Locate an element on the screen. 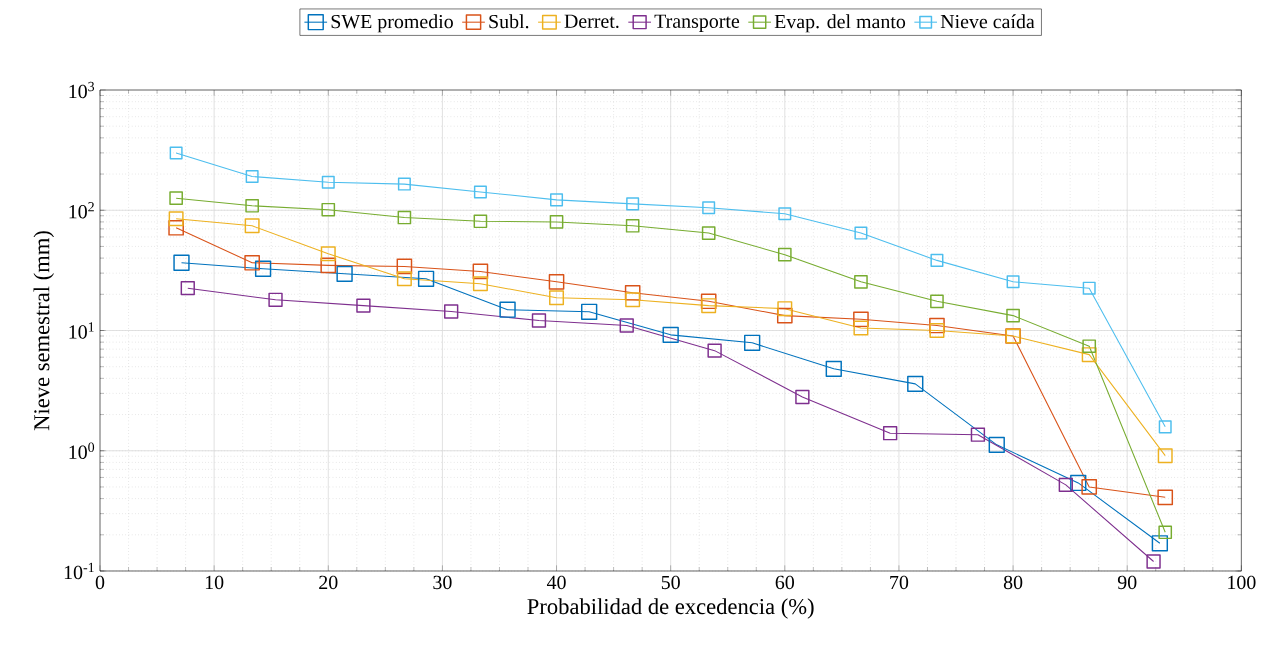  legend-label: Transporte is located at coordinates (697, 23).